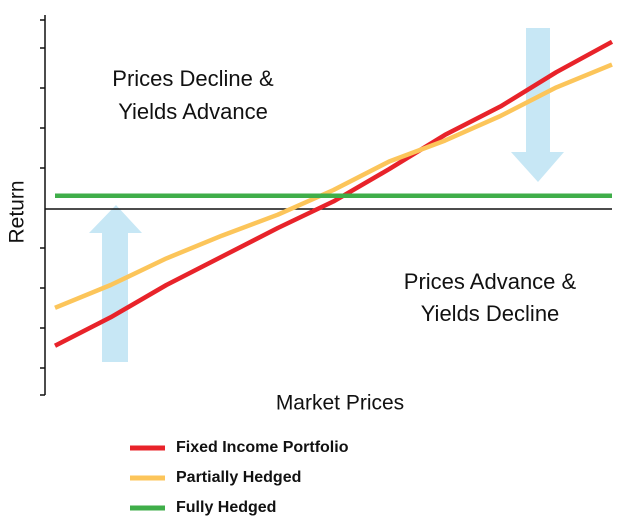  I want to click on annotation: Prices Decline &, so click(193, 78).